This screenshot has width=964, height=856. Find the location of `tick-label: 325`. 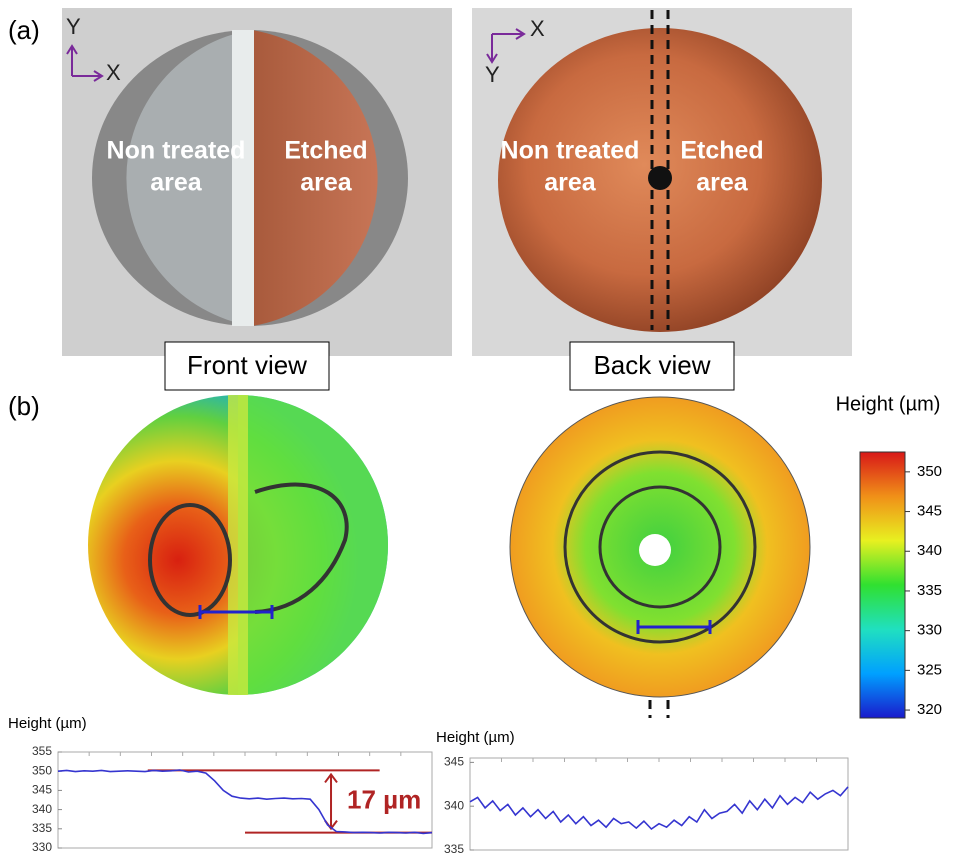

tick-label: 325 is located at coordinates (929, 669).